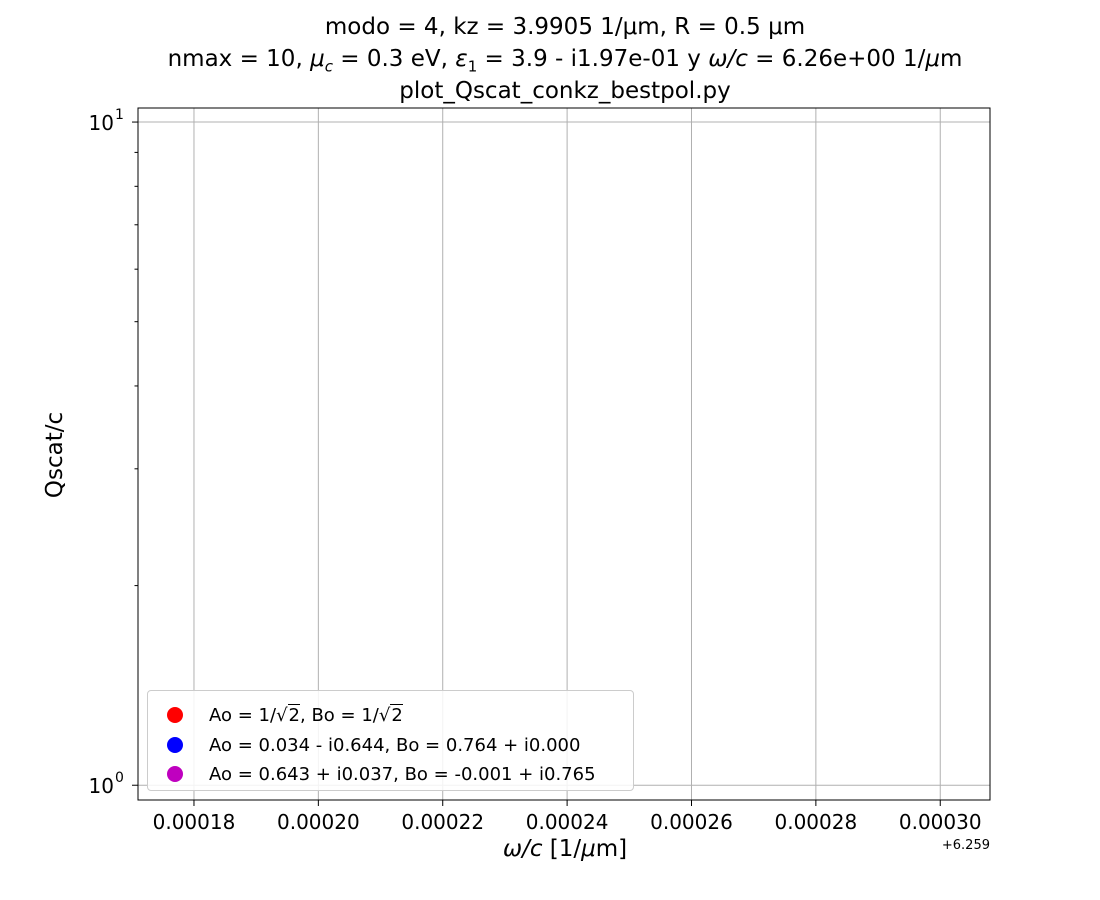 The height and width of the screenshot is (900, 1100). I want to click on legend-marker-magenta, so click(175, 774).